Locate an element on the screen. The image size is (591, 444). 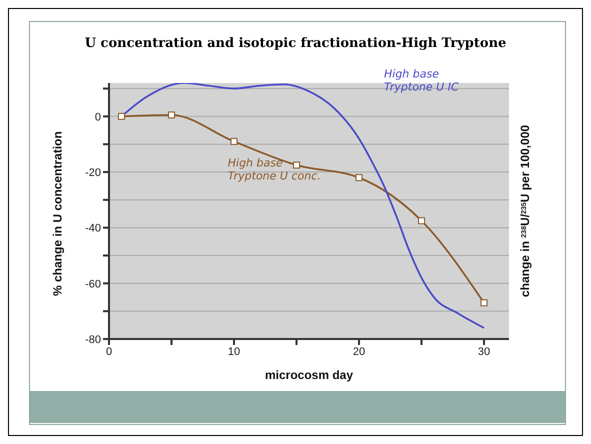
y-tick-label: -60 is located at coordinates (93, 284).